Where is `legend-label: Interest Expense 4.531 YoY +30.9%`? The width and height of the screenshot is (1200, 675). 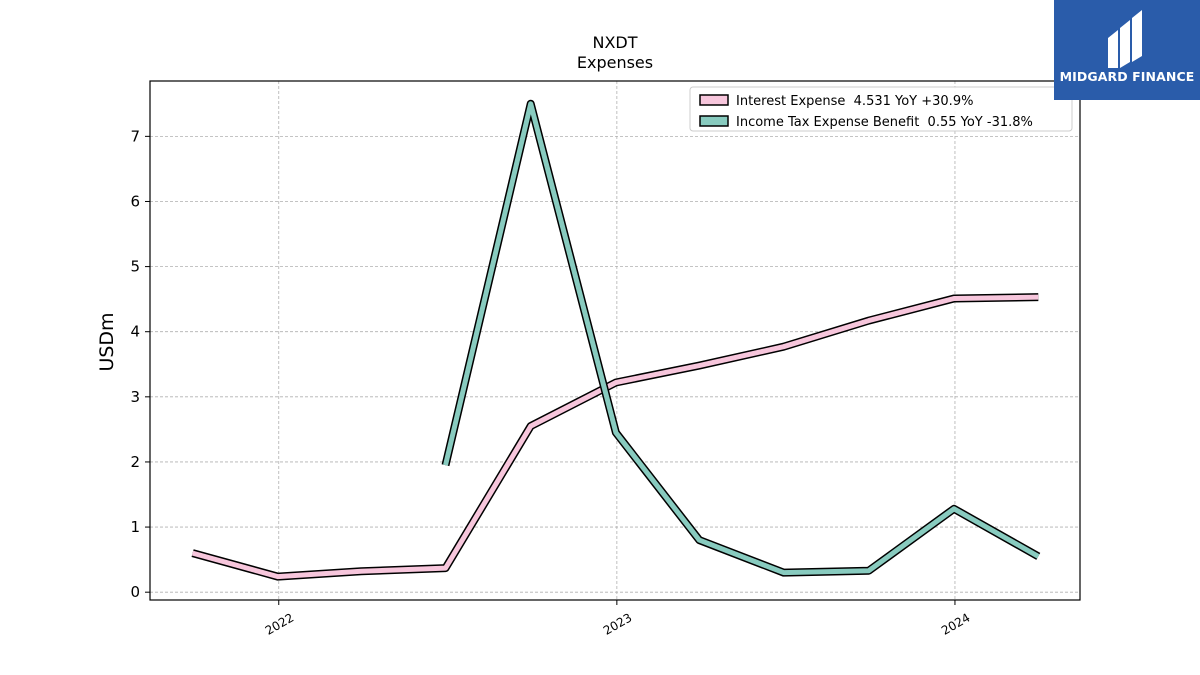 legend-label: Interest Expense 4.531 YoY +30.9% is located at coordinates (854, 101).